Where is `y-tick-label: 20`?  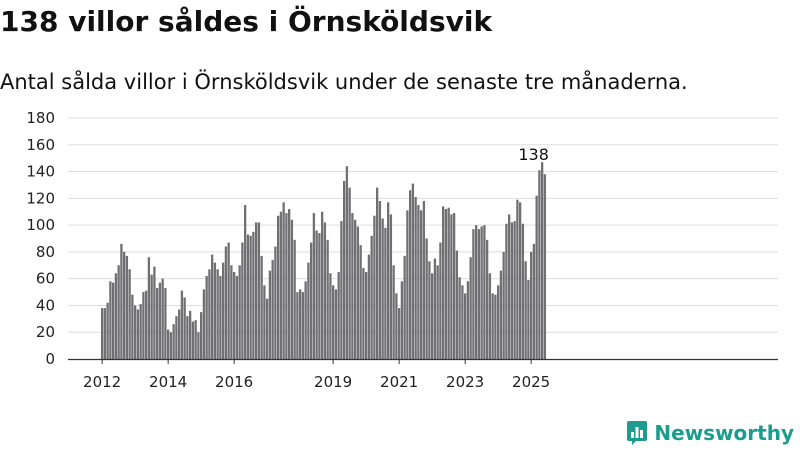 y-tick-label: 20 is located at coordinates (45, 332).